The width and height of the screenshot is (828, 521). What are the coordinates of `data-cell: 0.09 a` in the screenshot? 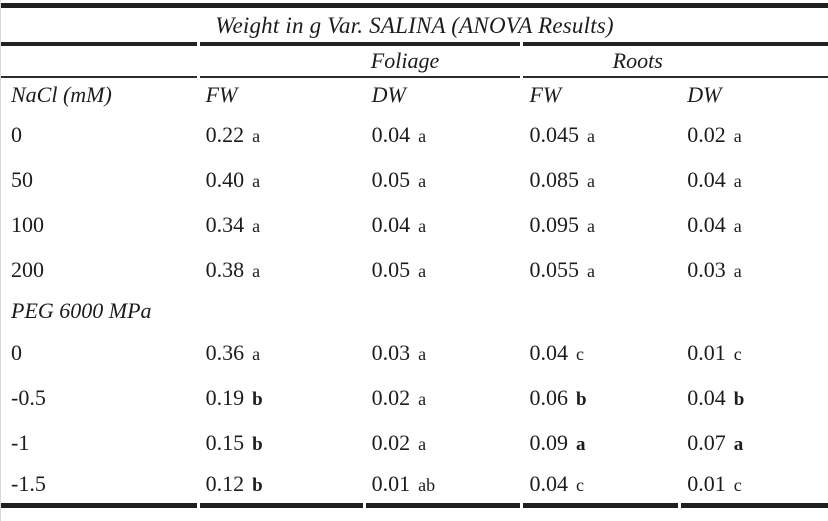 It's located at (600, 442).